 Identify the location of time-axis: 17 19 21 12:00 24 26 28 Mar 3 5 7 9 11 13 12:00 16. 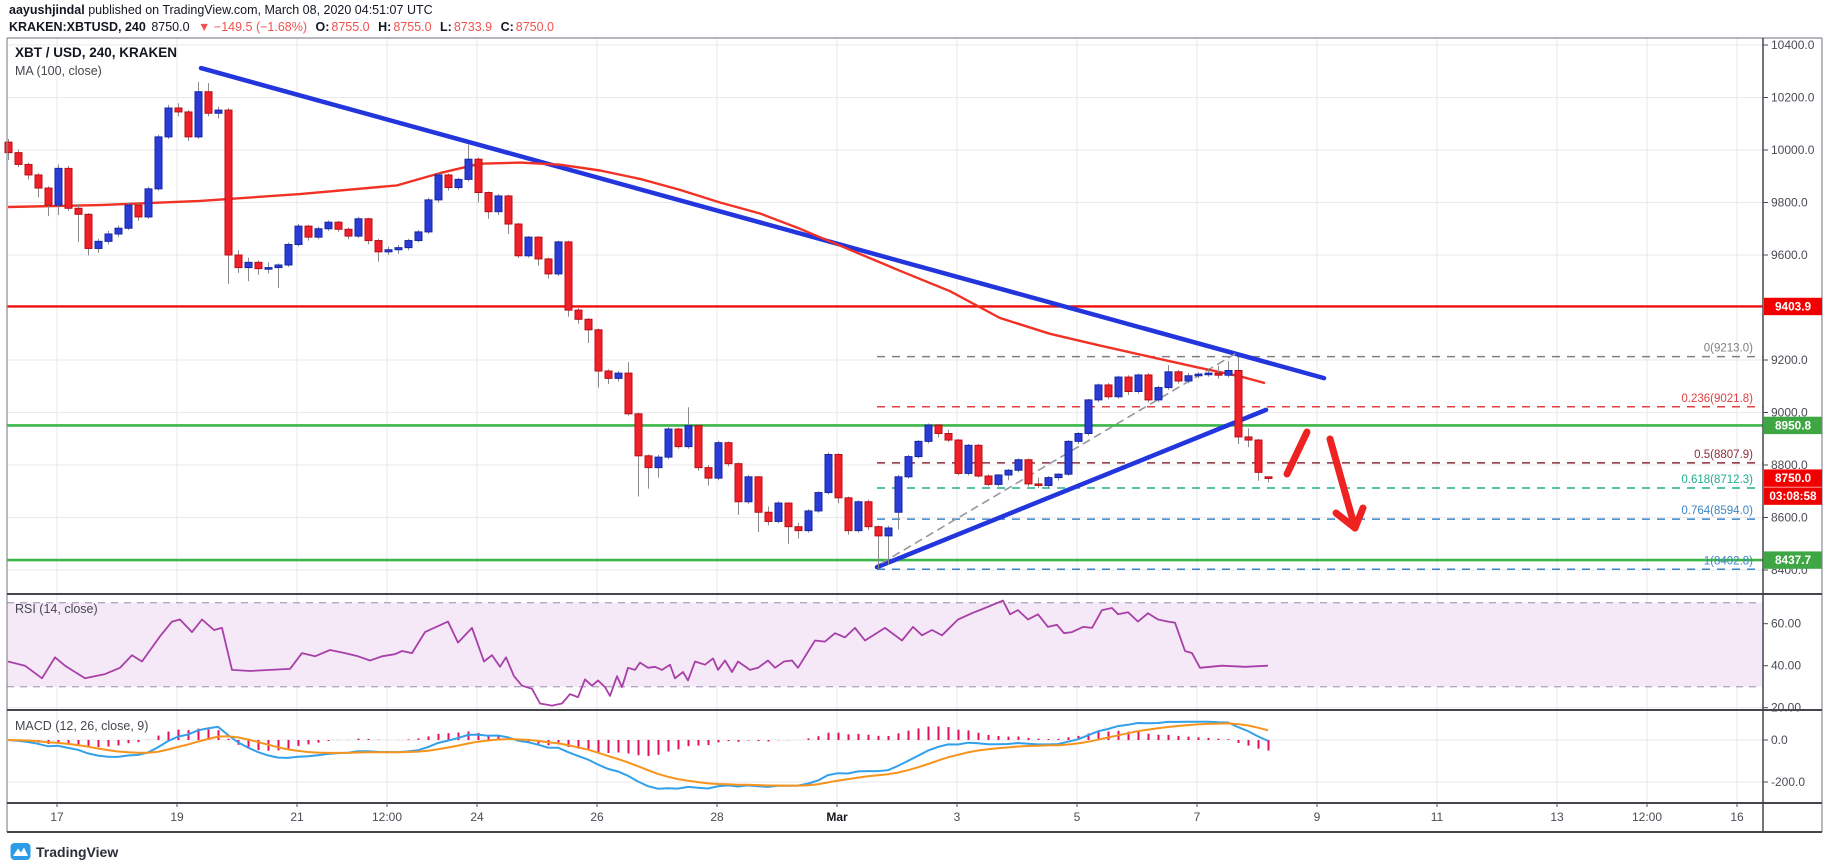
(897, 813).